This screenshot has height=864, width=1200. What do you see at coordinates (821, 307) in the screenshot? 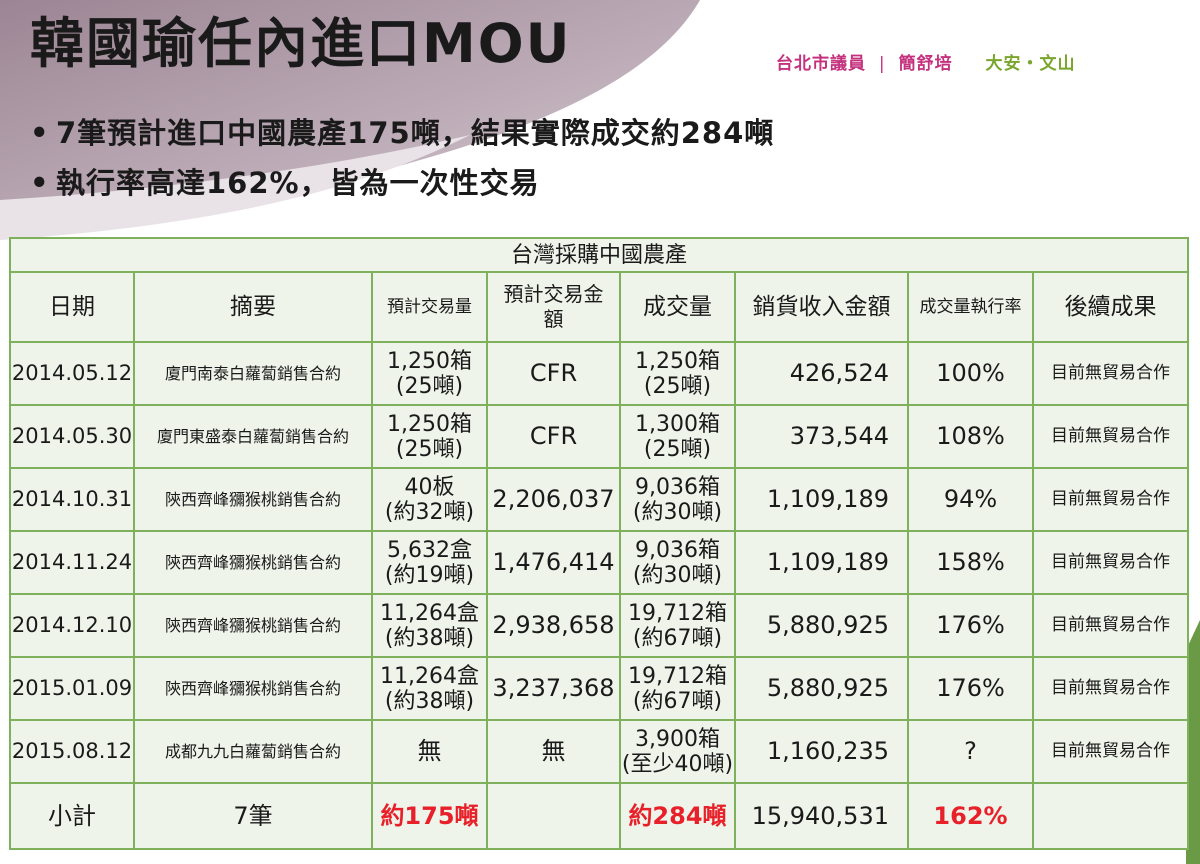
I see `header-revenue: 銷貨收入金額` at bounding box center [821, 307].